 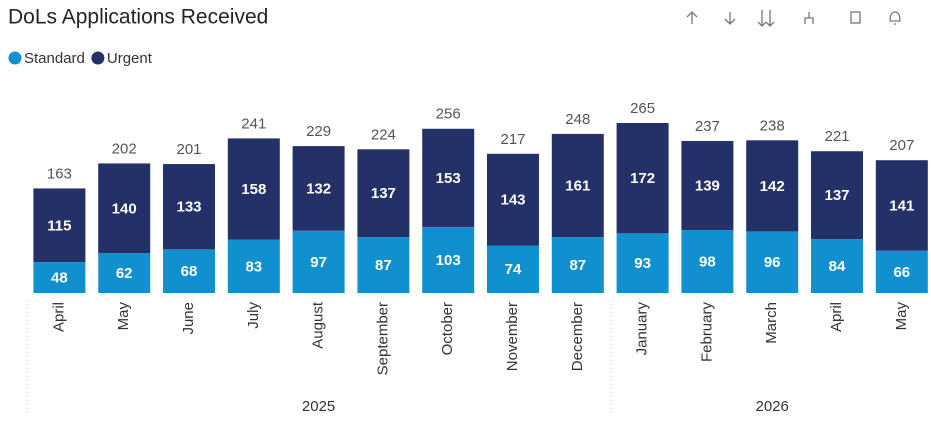 I want to click on data-label: 140, so click(x=124, y=208).